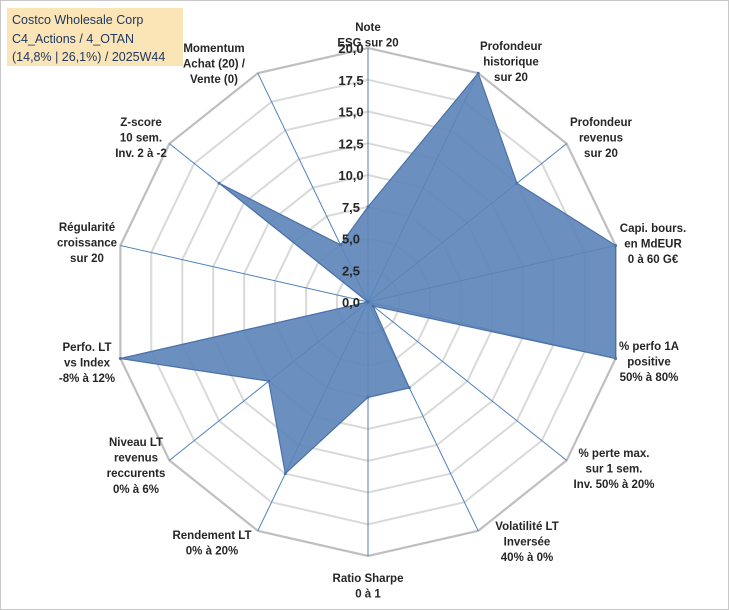 The height and width of the screenshot is (610, 729). I want to click on tick-label-5: 12,5, so click(350, 143).